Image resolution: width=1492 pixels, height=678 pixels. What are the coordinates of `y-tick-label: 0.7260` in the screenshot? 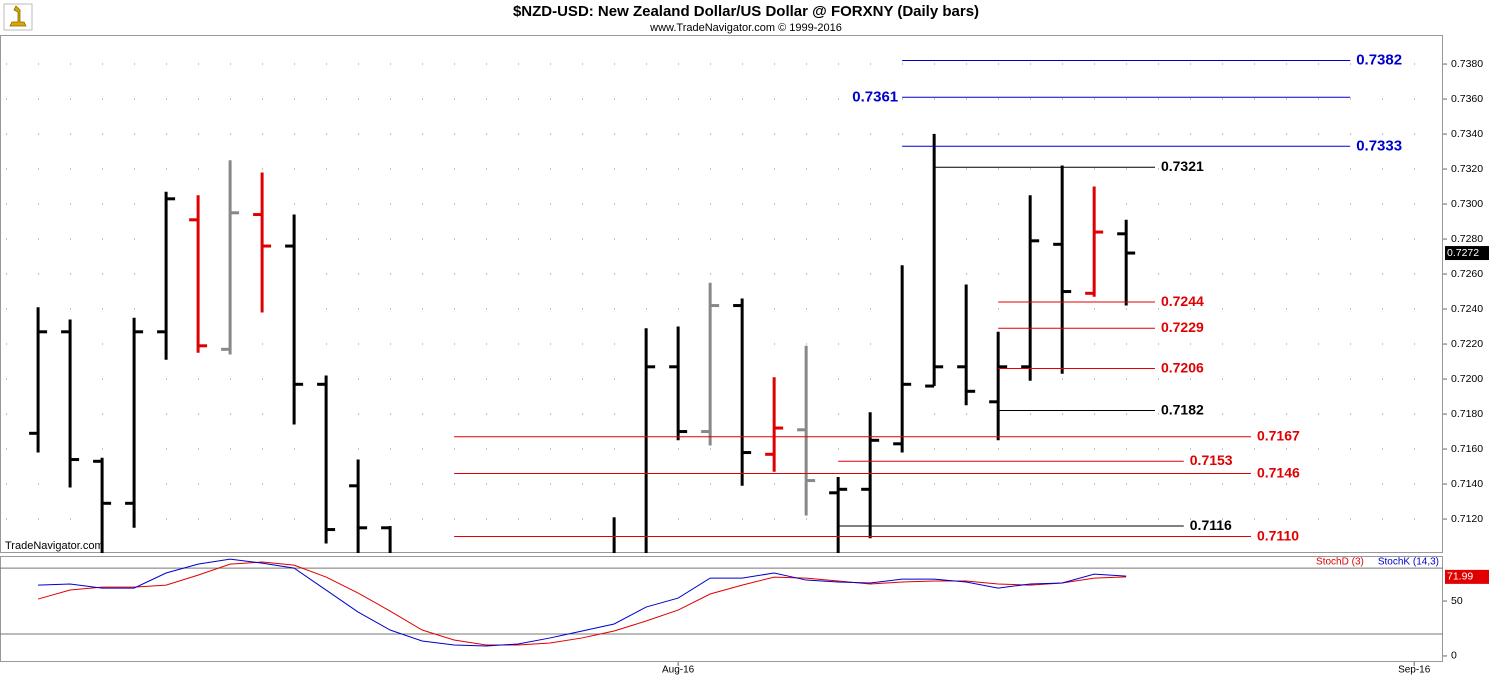 It's located at (1467, 274).